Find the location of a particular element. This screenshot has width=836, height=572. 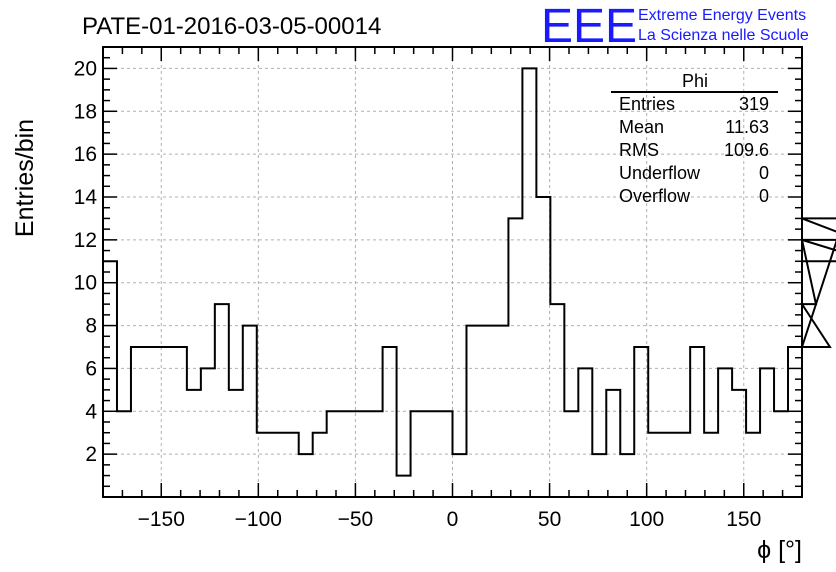

x-tick-label: −50 is located at coordinates (356, 519).